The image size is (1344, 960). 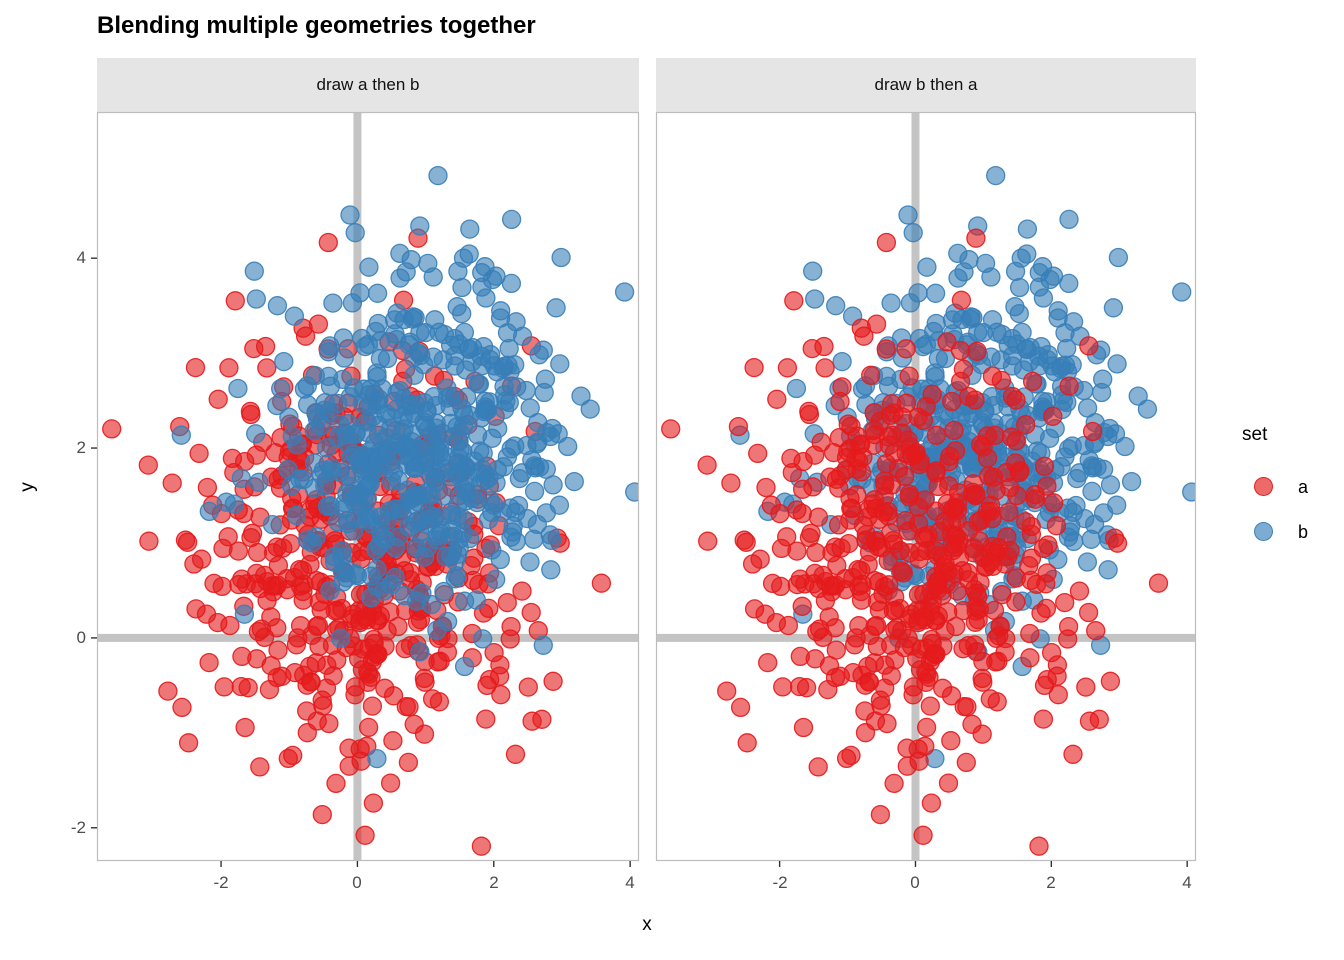 I want to click on legend-key-b, so click(x=1263, y=531).